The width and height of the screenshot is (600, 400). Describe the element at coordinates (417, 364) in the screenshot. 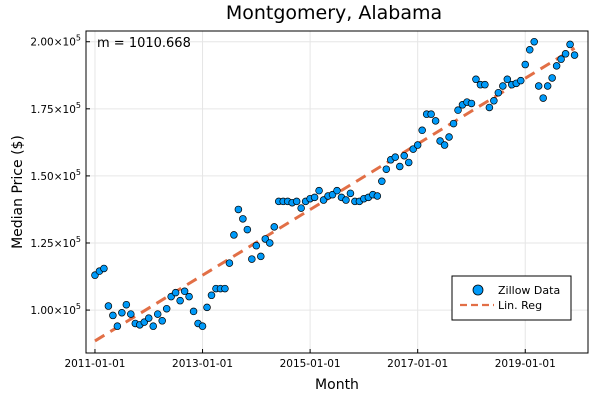

I see `x-tick-label: 2017-01-01` at that location.